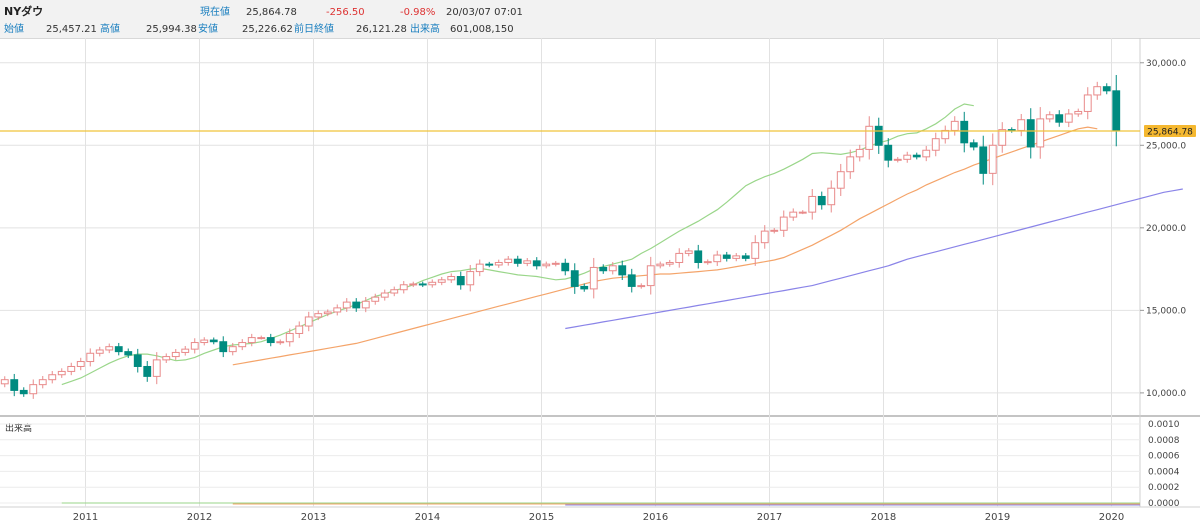  Describe the element at coordinates (110, 29) in the screenshot. I see `high-label: 高値` at that location.